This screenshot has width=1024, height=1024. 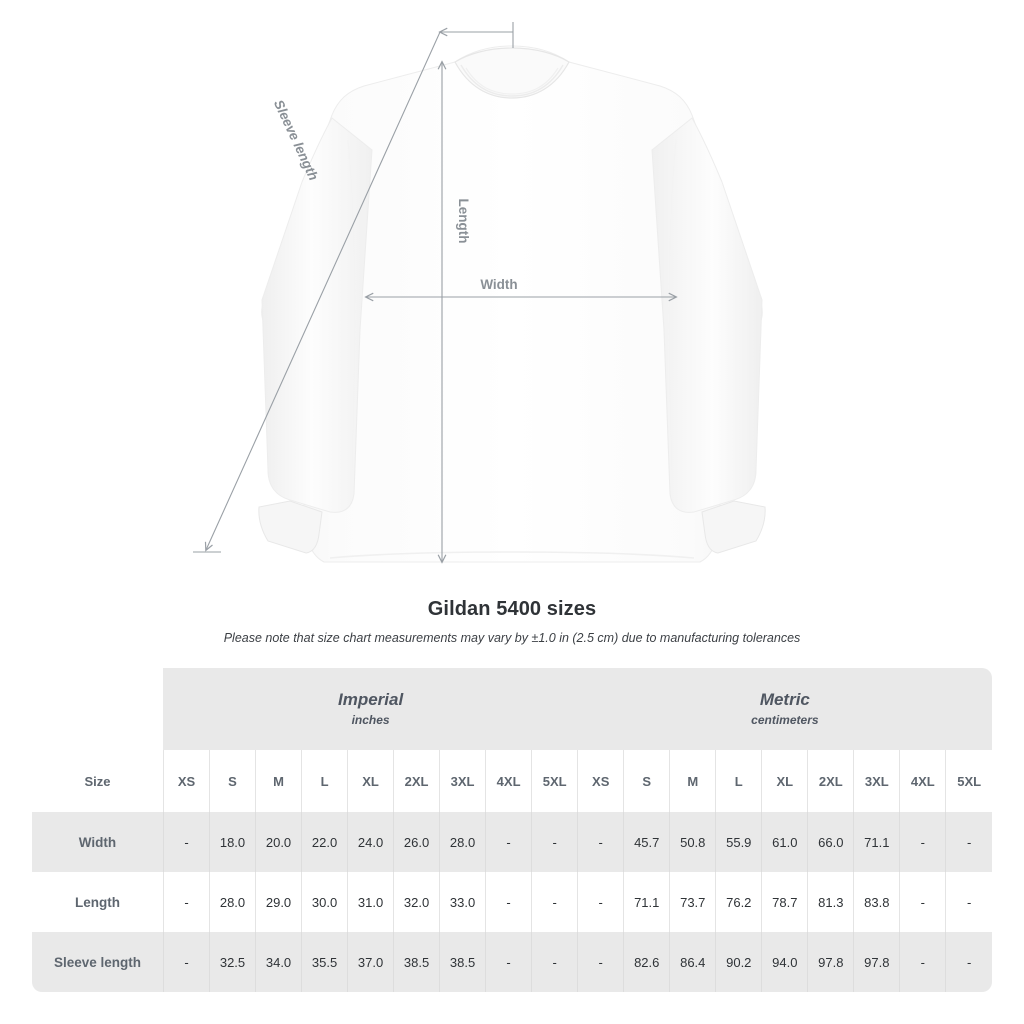 I want to click on measurement-cell: 78.7, so click(x=784, y=902).